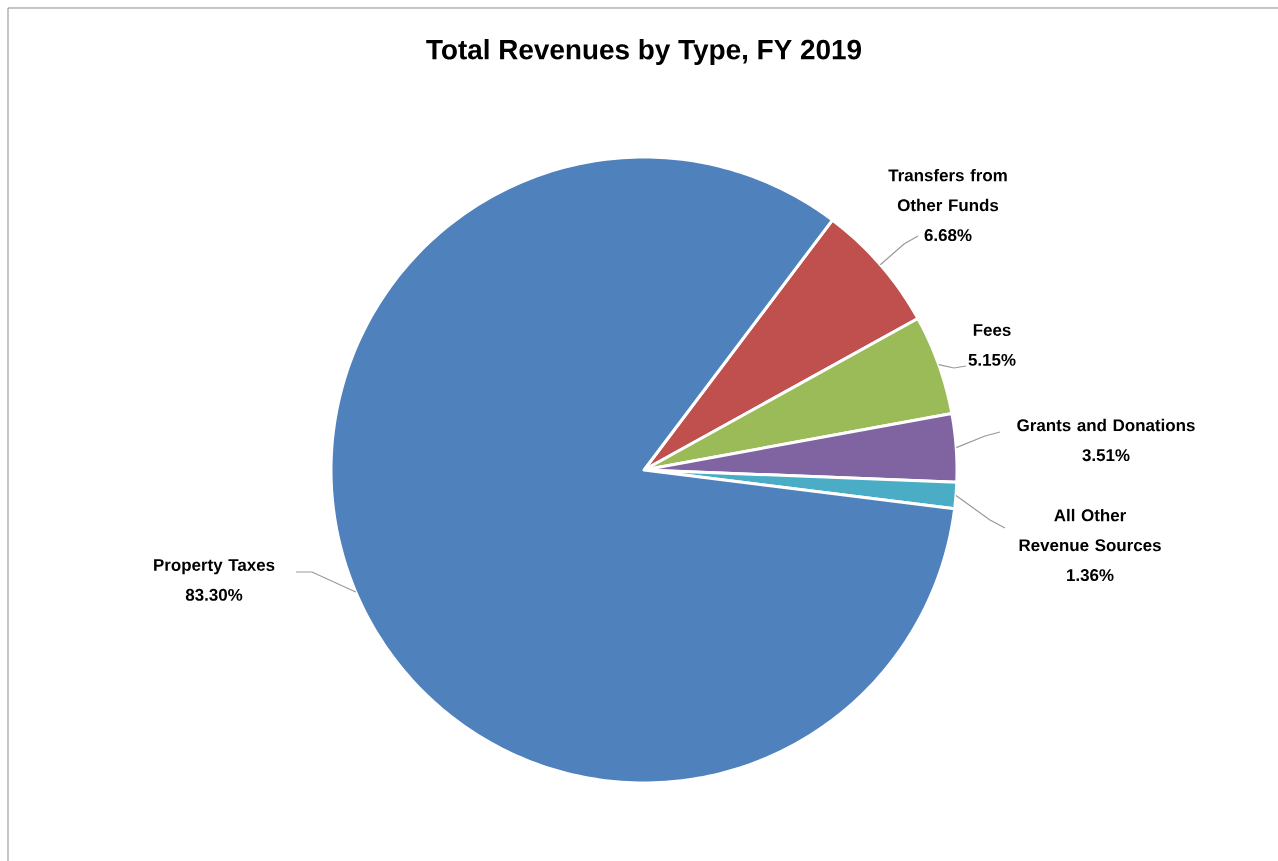  What do you see at coordinates (992, 330) in the screenshot?
I see `slice-label: Fees` at bounding box center [992, 330].